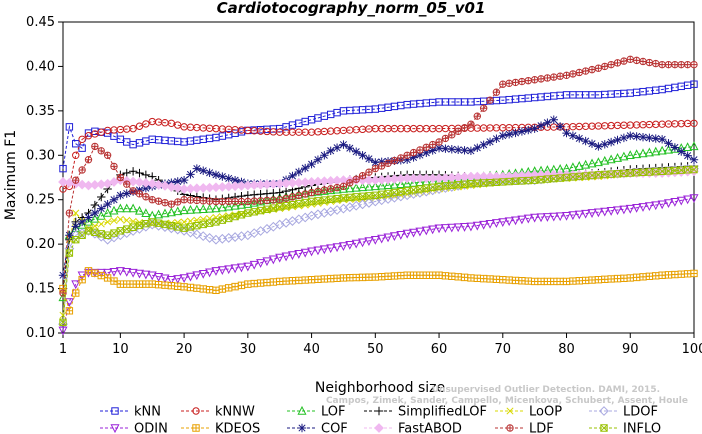  What do you see at coordinates (316, 412) in the screenshot?
I see `legend-item-lof: LOF` at bounding box center [316, 412].